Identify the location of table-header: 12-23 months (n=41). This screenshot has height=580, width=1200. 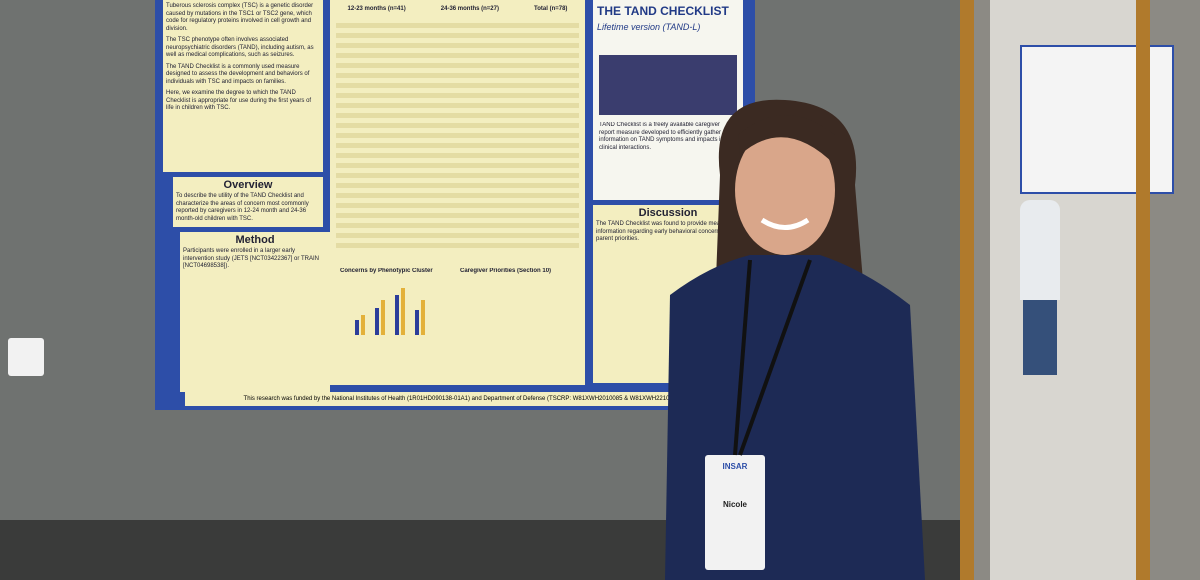
(376, 9).